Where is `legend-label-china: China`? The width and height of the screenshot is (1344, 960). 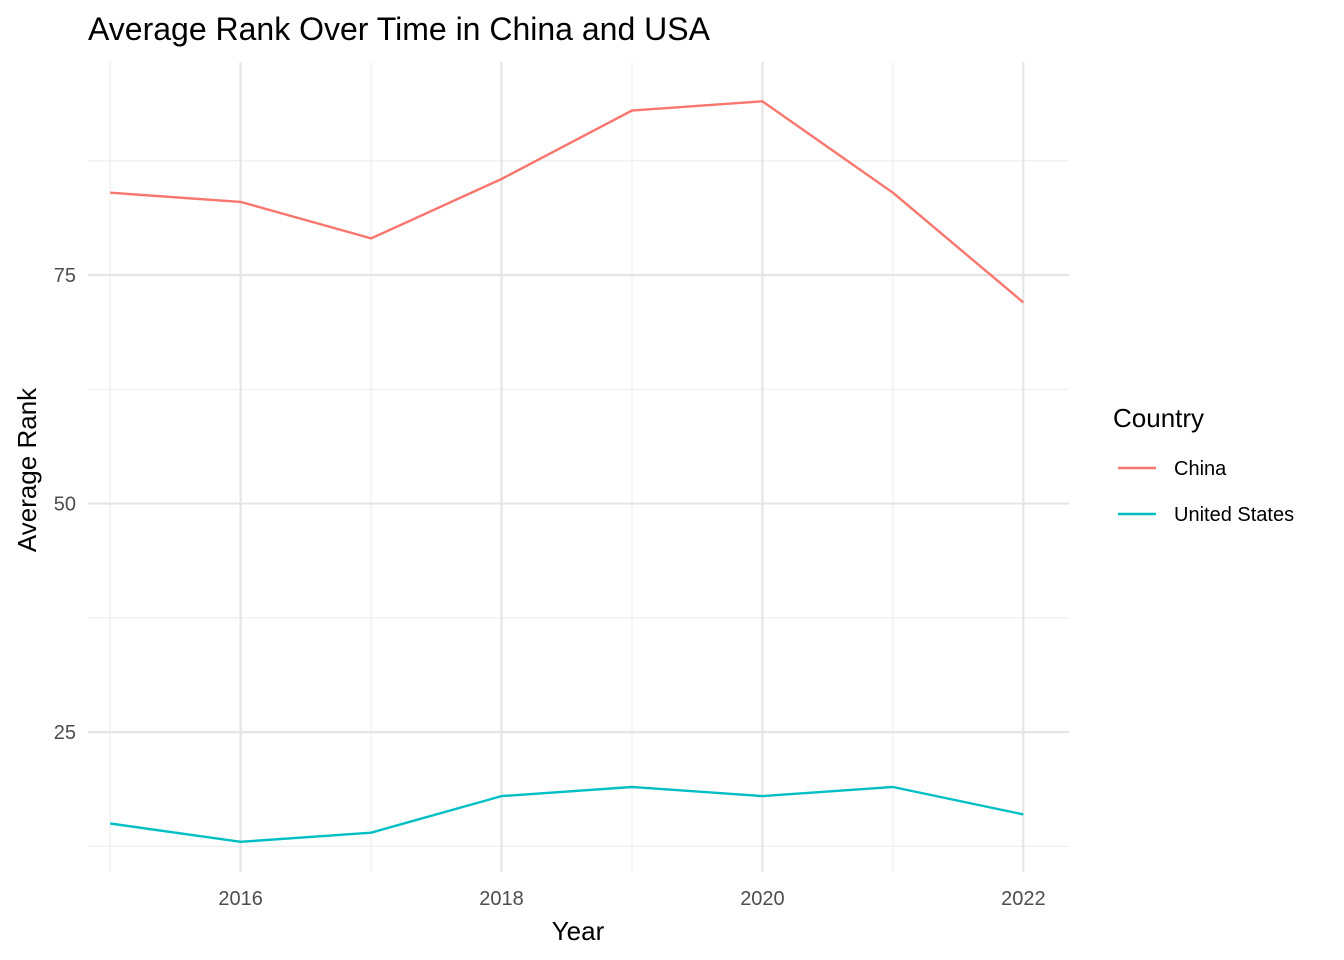 legend-label-china: China is located at coordinates (1200, 469).